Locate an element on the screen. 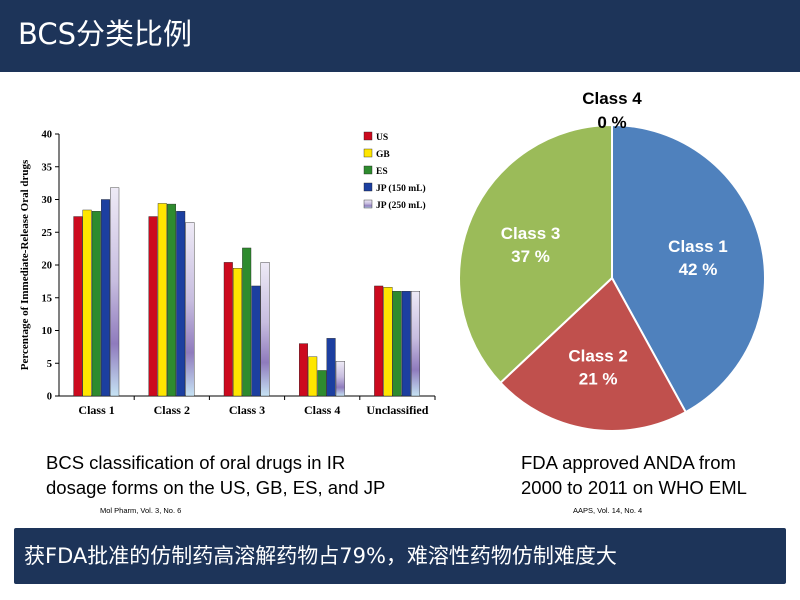  x-tick-label: Class 4 is located at coordinates (322, 410).